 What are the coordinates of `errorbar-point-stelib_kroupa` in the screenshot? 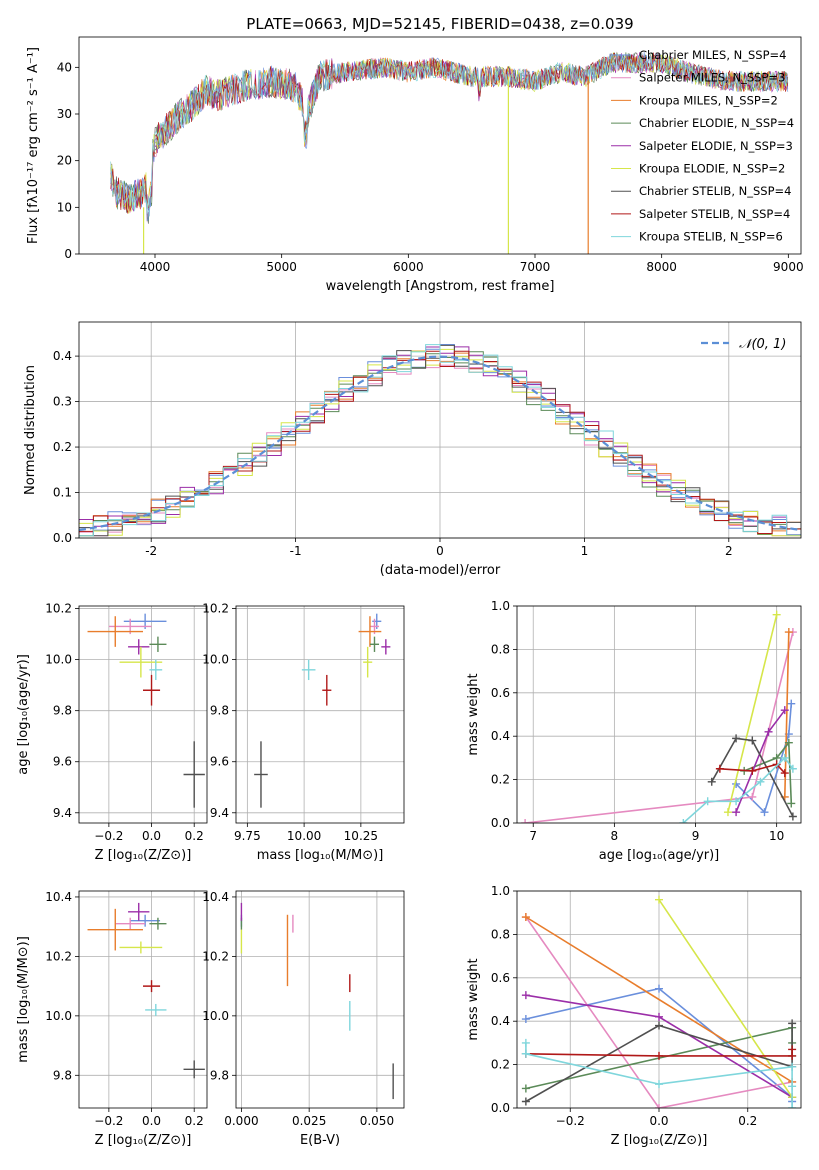 It's located at (308, 670).